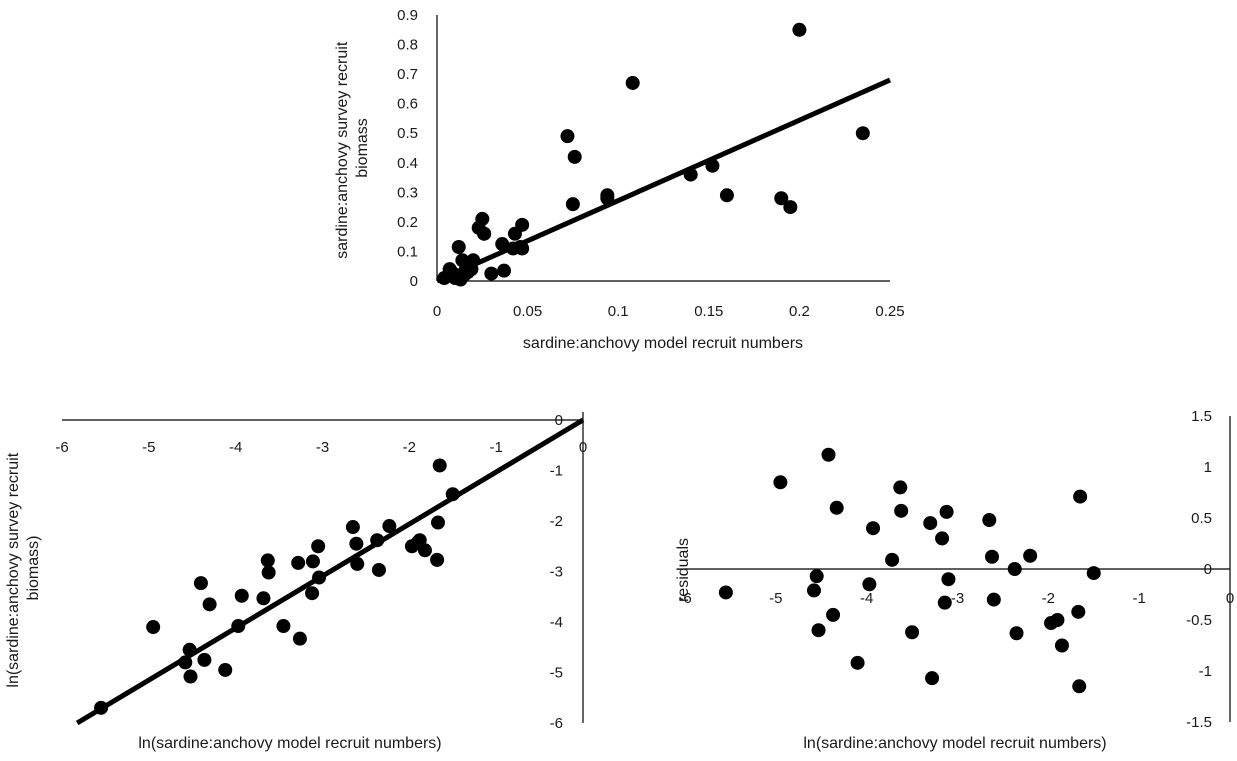 The image size is (1237, 761). Describe the element at coordinates (407, 74) in the screenshot. I see `y-tick-label: 0.7` at that location.